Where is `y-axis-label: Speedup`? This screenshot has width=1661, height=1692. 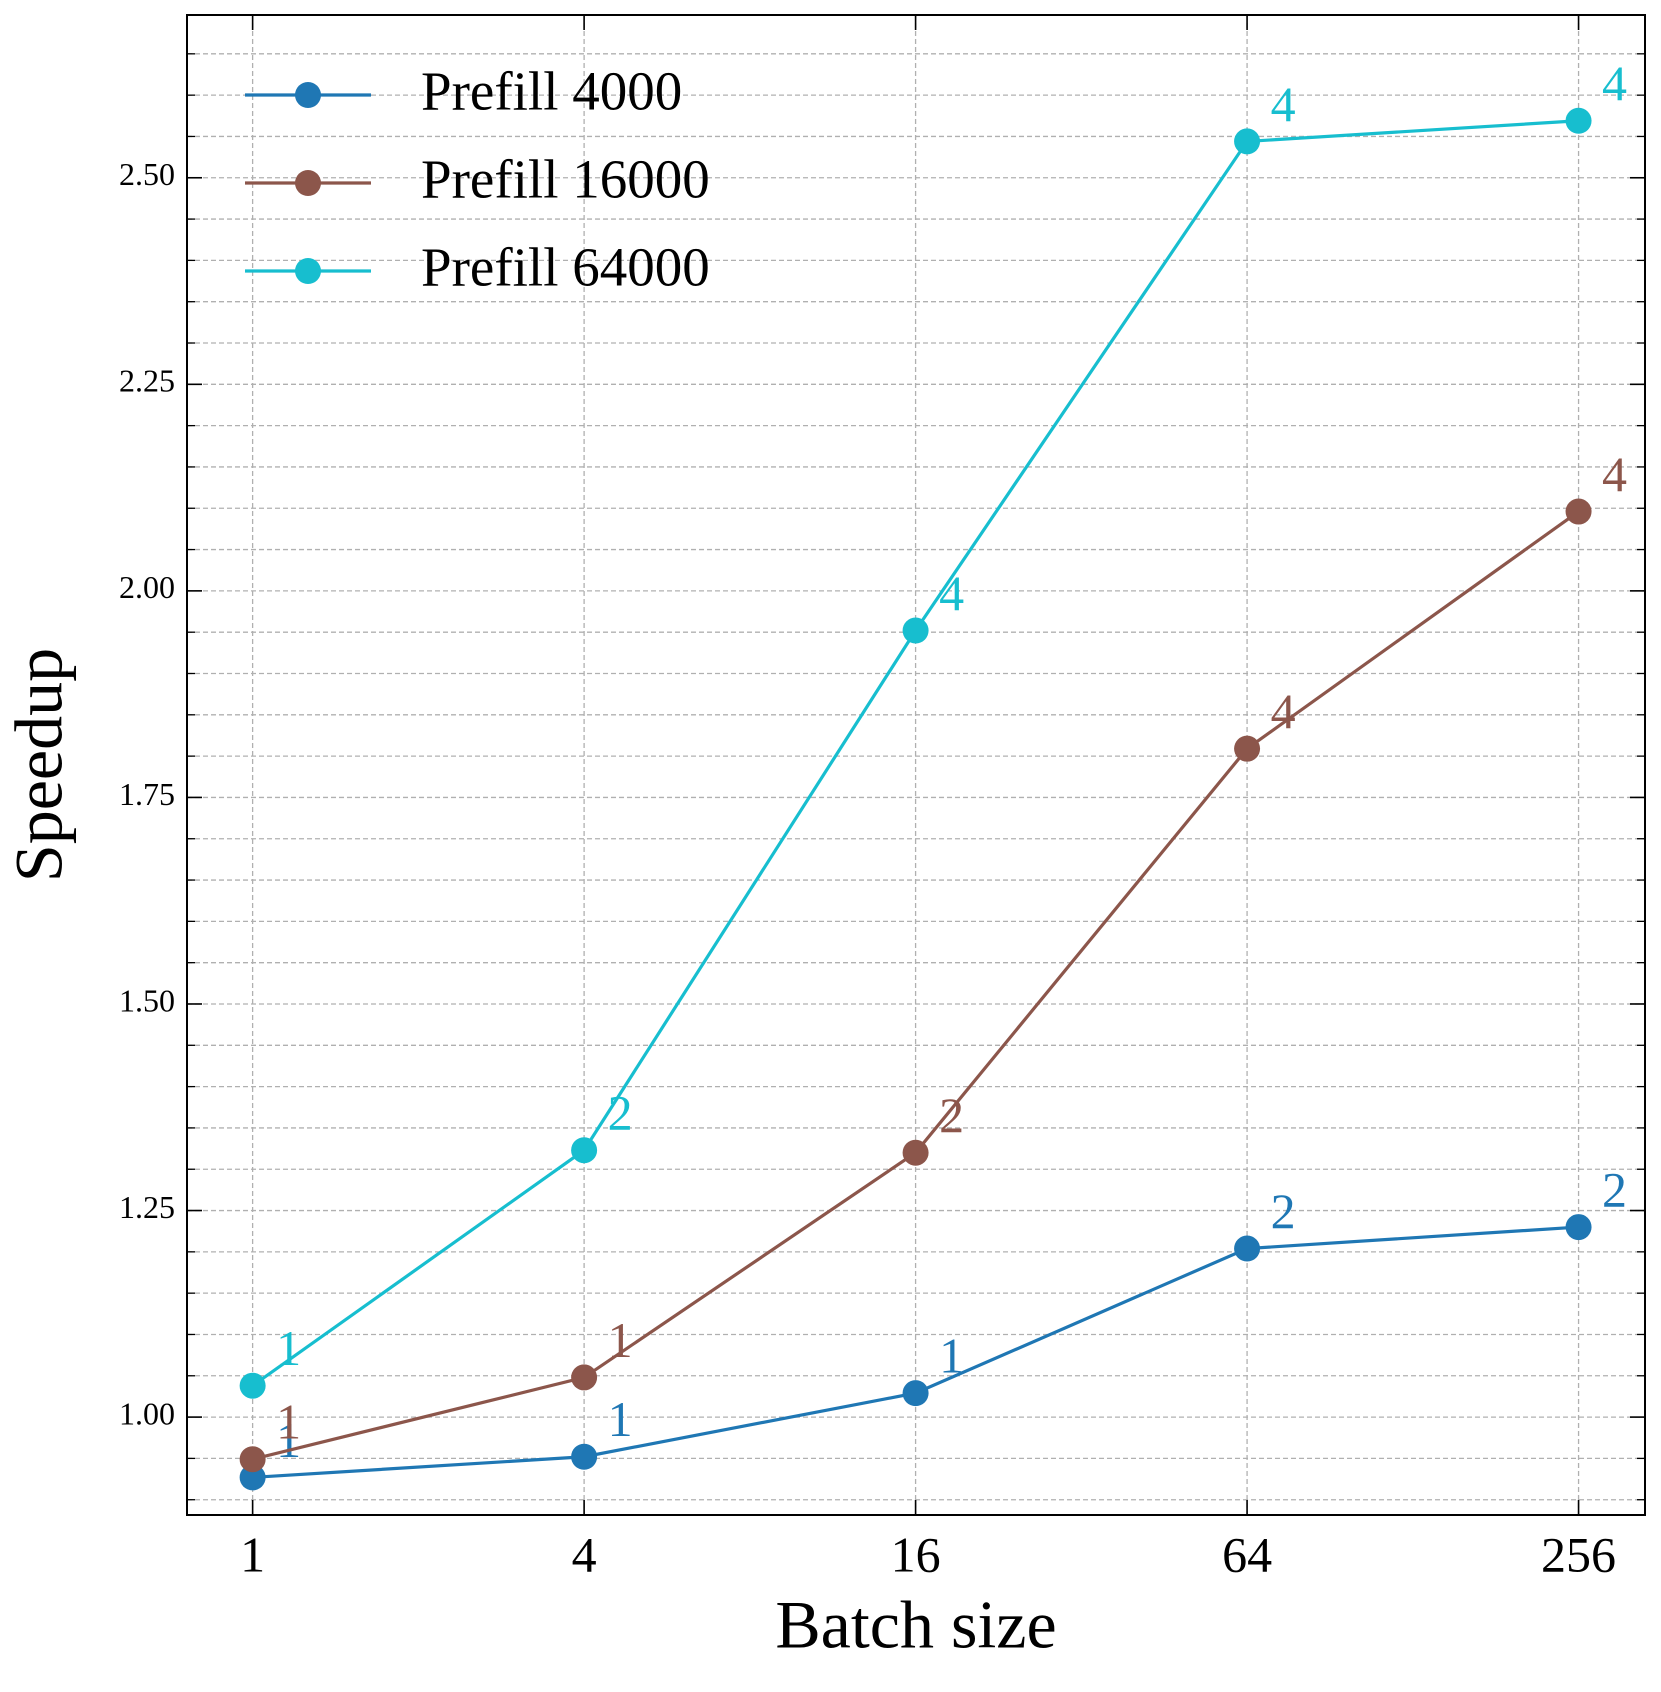 y-axis-label: Speedup is located at coordinates (39, 765).